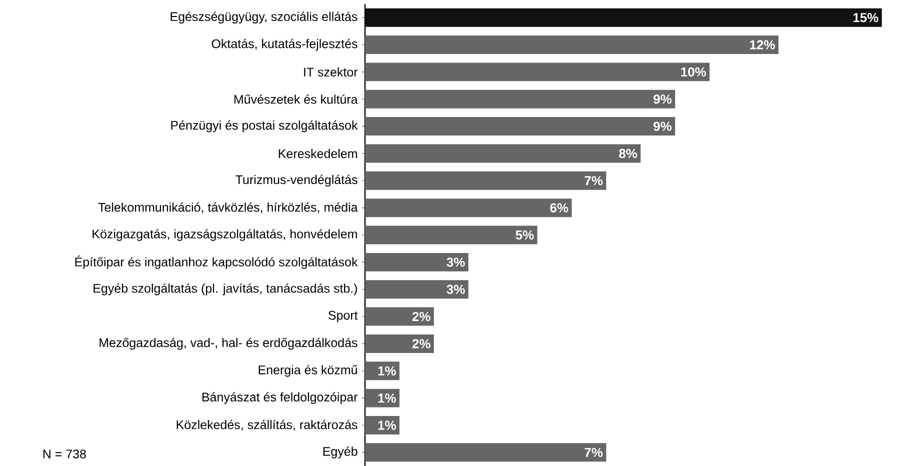 Image resolution: width=900 pixels, height=466 pixels. Describe the element at coordinates (628, 153) in the screenshot. I see `data-label: 8%` at that location.